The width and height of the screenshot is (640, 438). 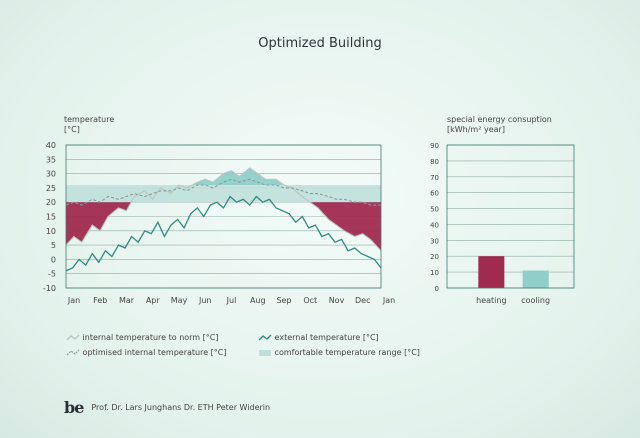 I want to click on temp-ytick-label: -10, so click(x=49, y=288).